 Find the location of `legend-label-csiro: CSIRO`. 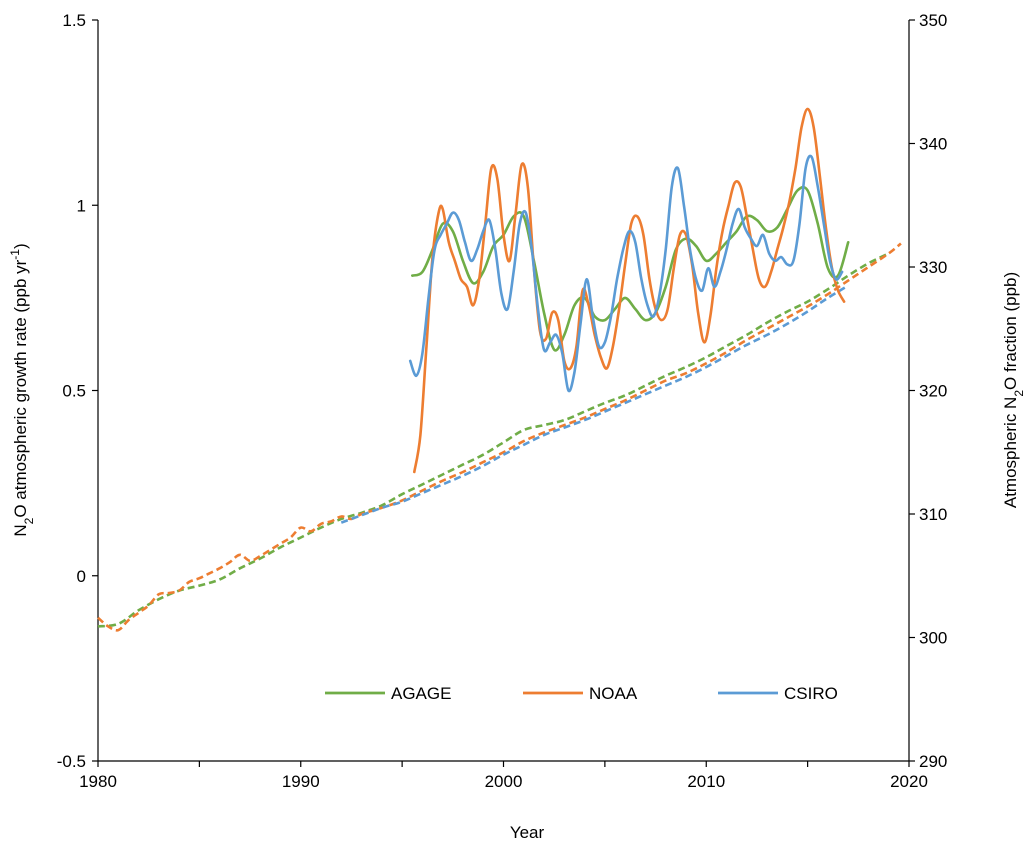

legend-label-csiro: CSIRO is located at coordinates (811, 693).